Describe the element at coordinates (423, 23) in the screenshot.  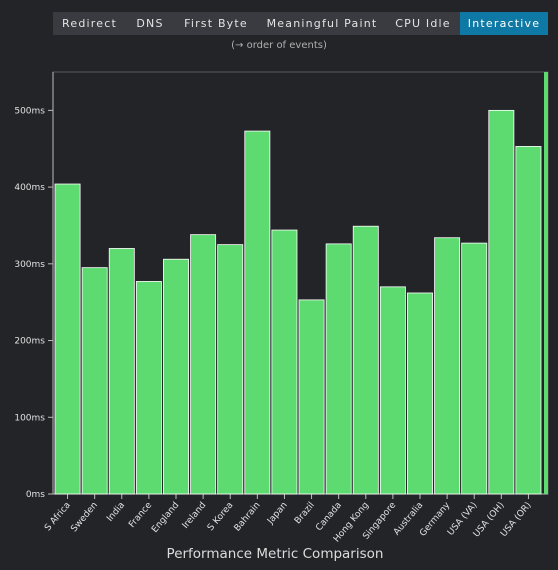
I see `tab-cpu-idle: CPU Idle` at that location.